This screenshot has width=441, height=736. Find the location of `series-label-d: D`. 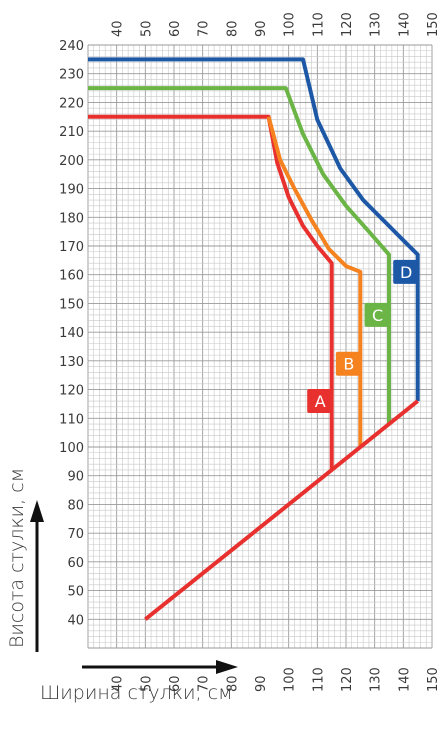

series-label-d: D is located at coordinates (406, 271).